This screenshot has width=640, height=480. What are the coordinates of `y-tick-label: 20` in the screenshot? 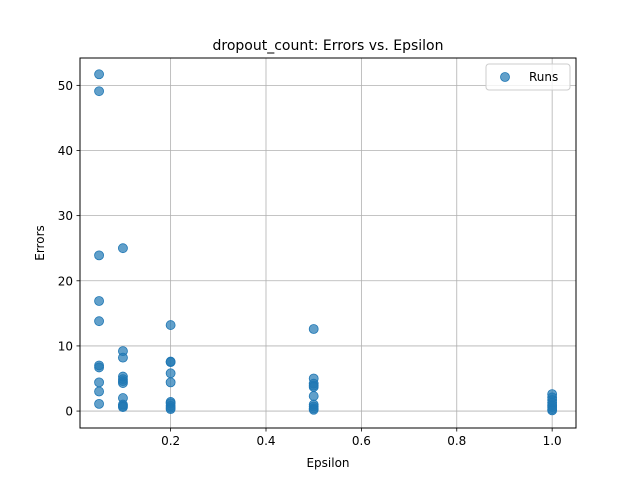 It's located at (65, 281).